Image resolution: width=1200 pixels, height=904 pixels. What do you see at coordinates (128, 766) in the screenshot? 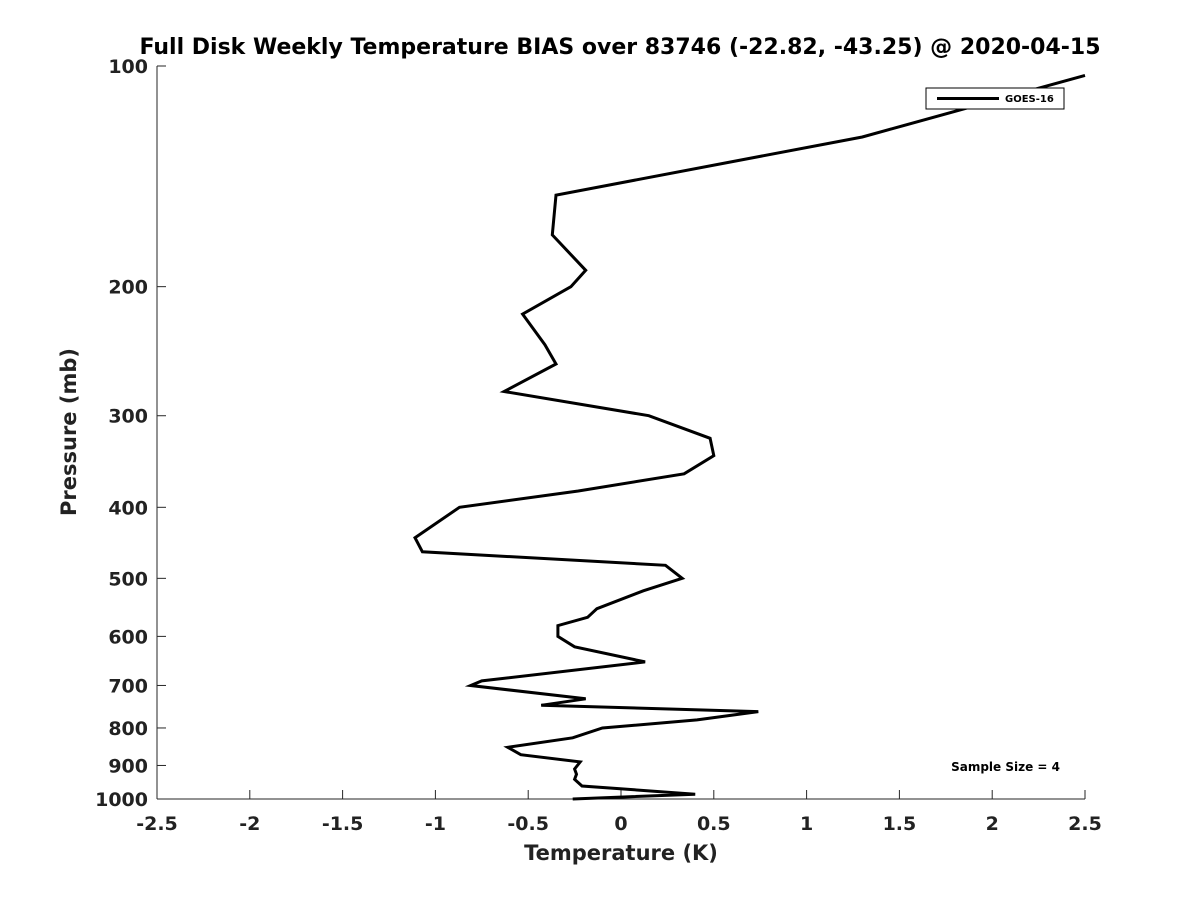
I see `y-tick-label: 900` at bounding box center [128, 766].